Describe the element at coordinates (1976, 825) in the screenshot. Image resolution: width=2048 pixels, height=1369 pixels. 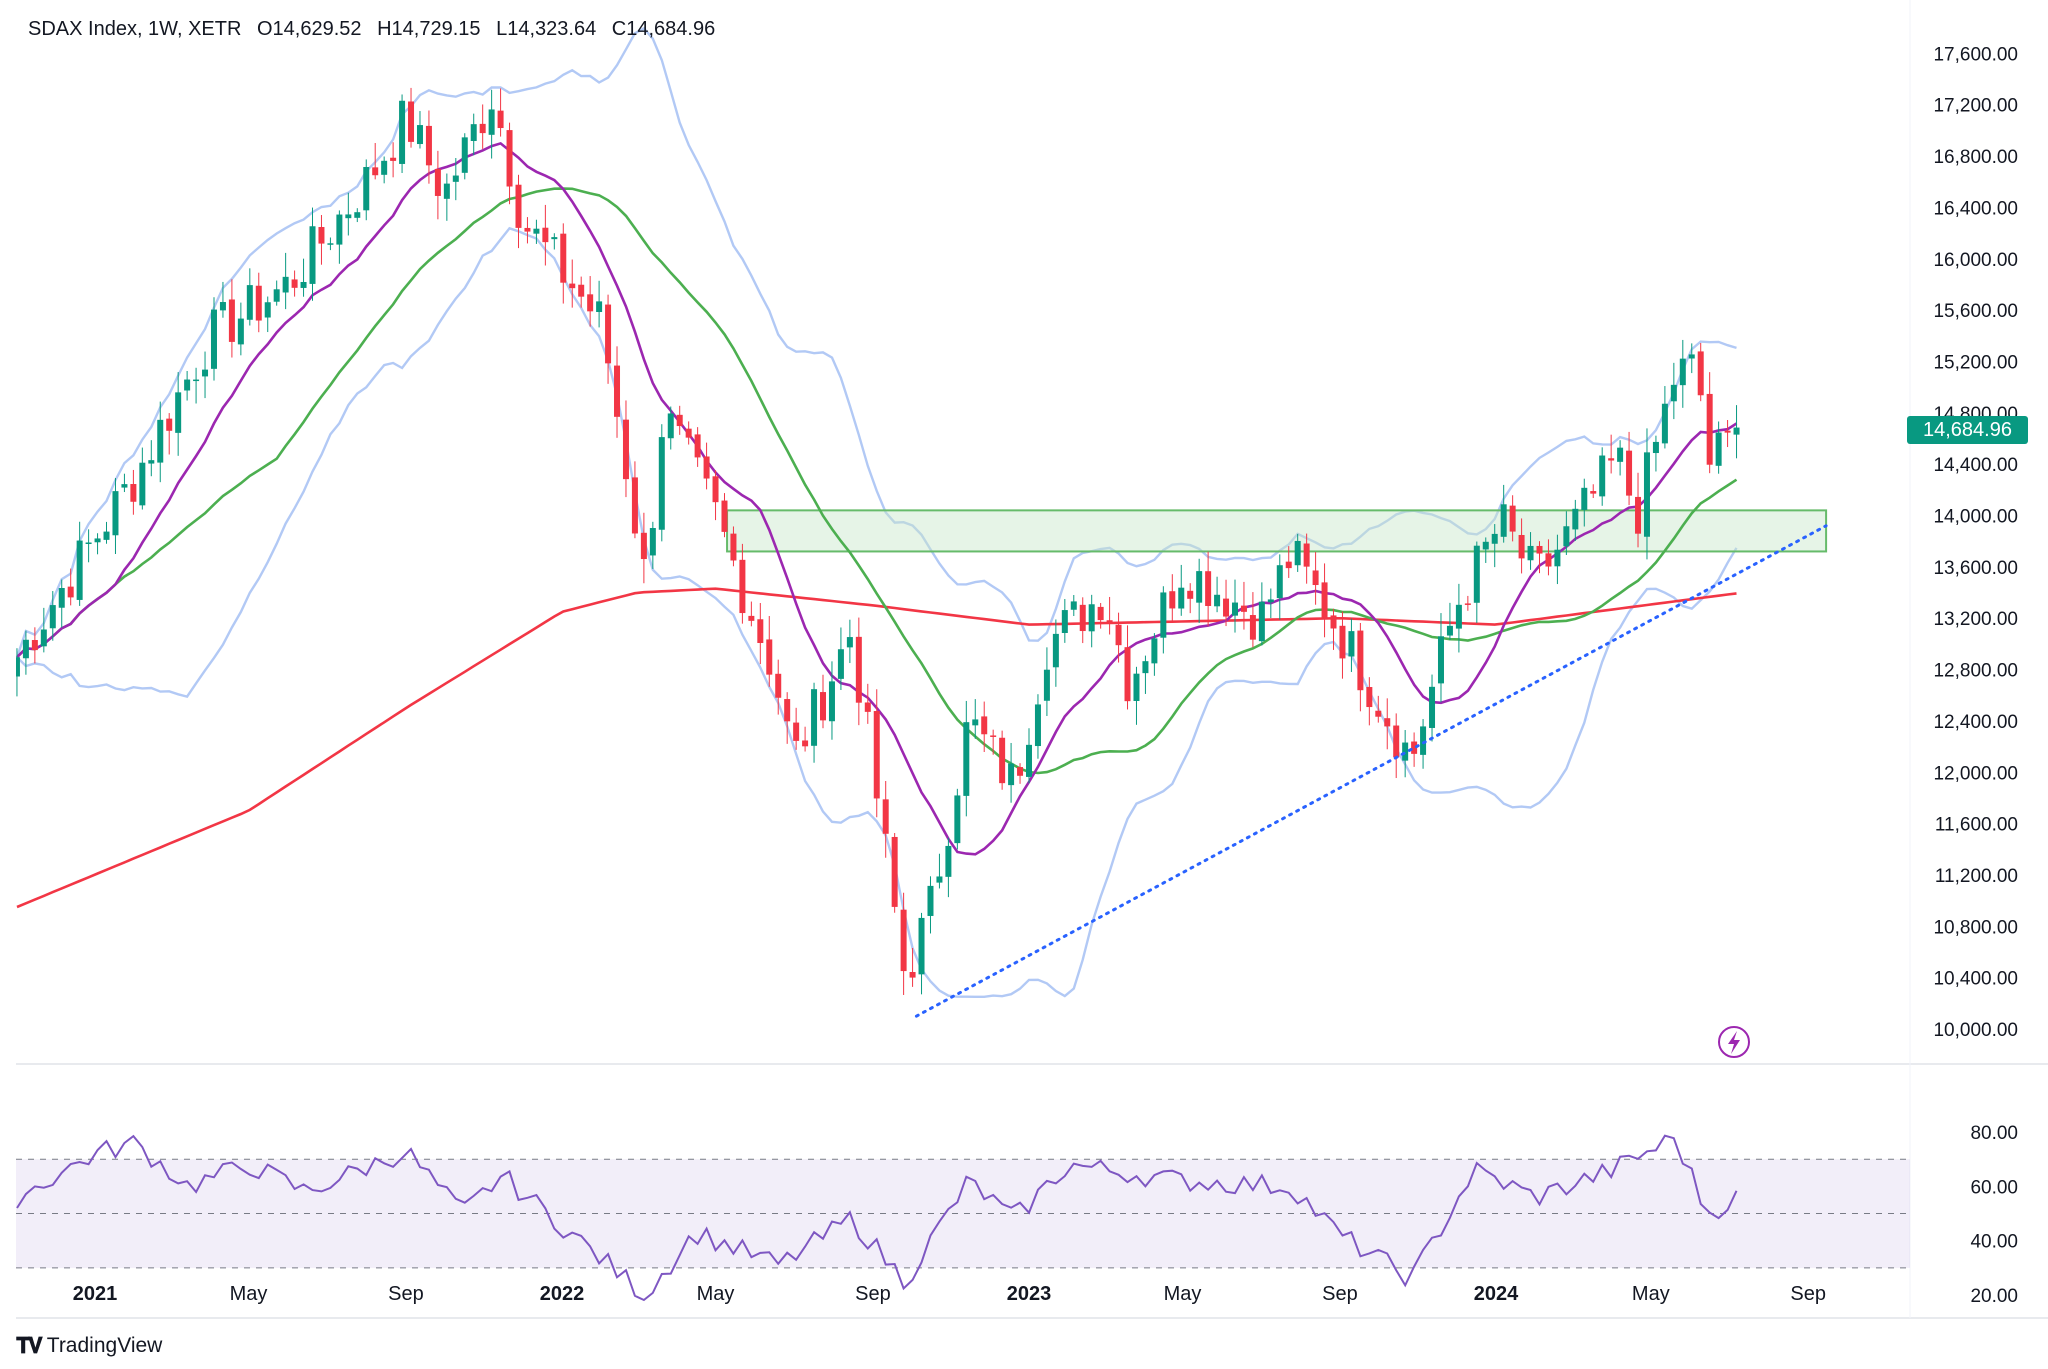
I see `price-tick-label: 11,600.00` at that location.